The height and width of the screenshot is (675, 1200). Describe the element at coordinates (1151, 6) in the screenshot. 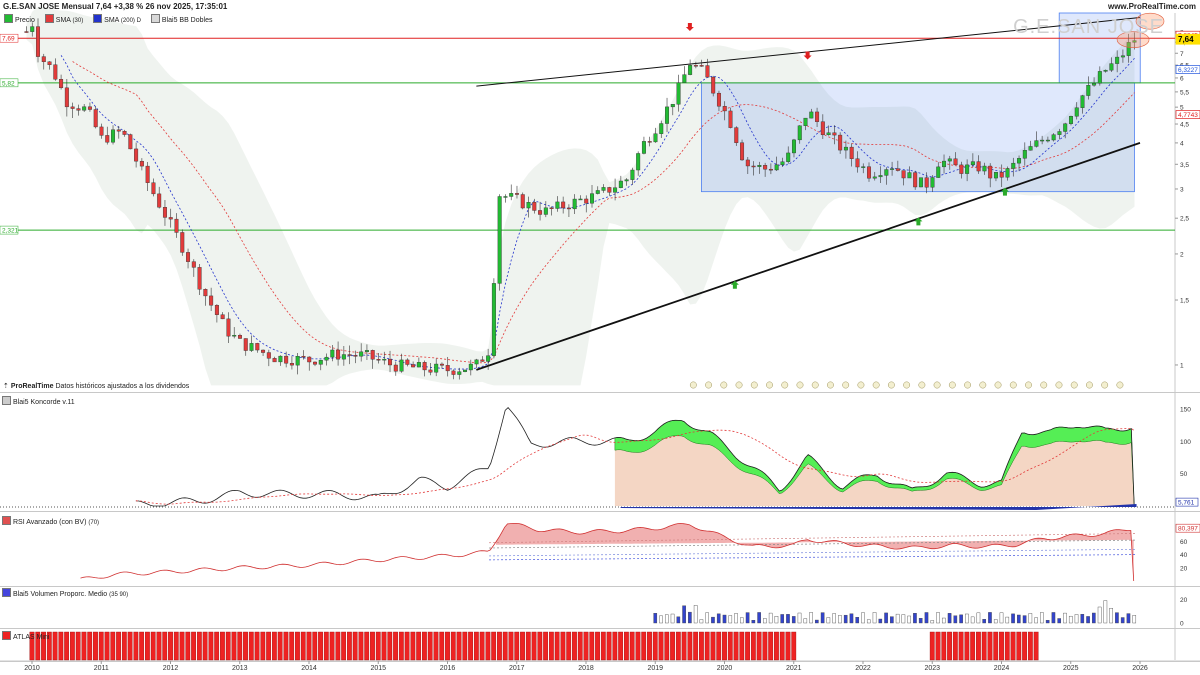

I see `site-link: www.ProRealTime.com` at that location.